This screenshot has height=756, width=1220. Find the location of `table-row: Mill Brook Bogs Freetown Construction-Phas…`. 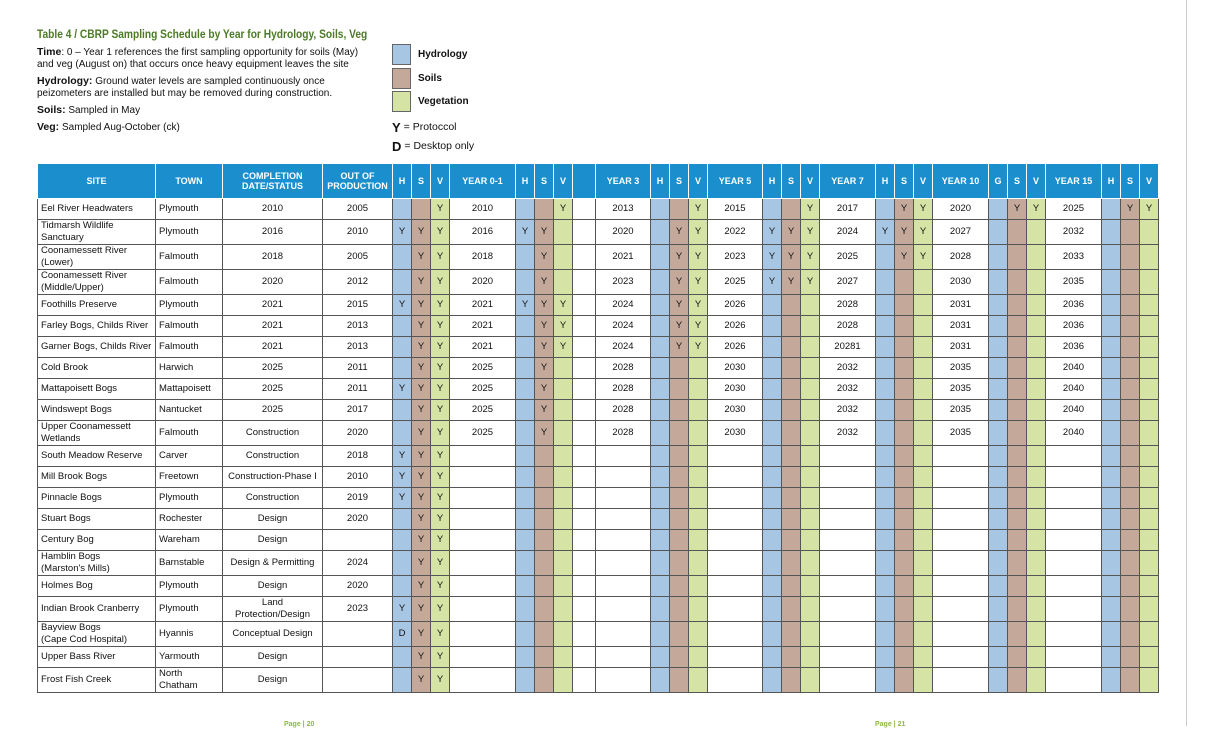

table-row: Mill Brook Bogs Freetown Construction-Phas… is located at coordinates (598, 477).